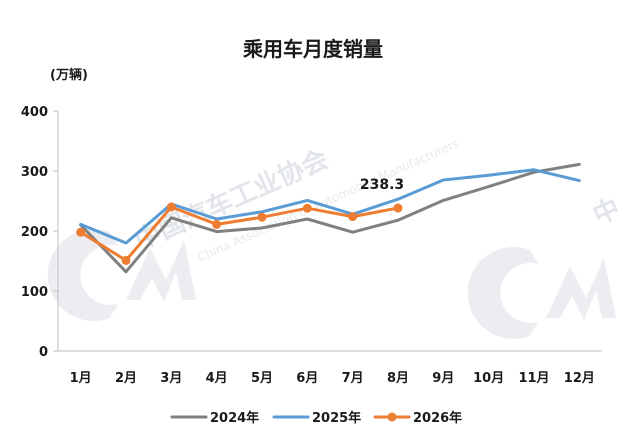 The image size is (626, 439). I want to click on x-tick-label: 2月, so click(126, 378).